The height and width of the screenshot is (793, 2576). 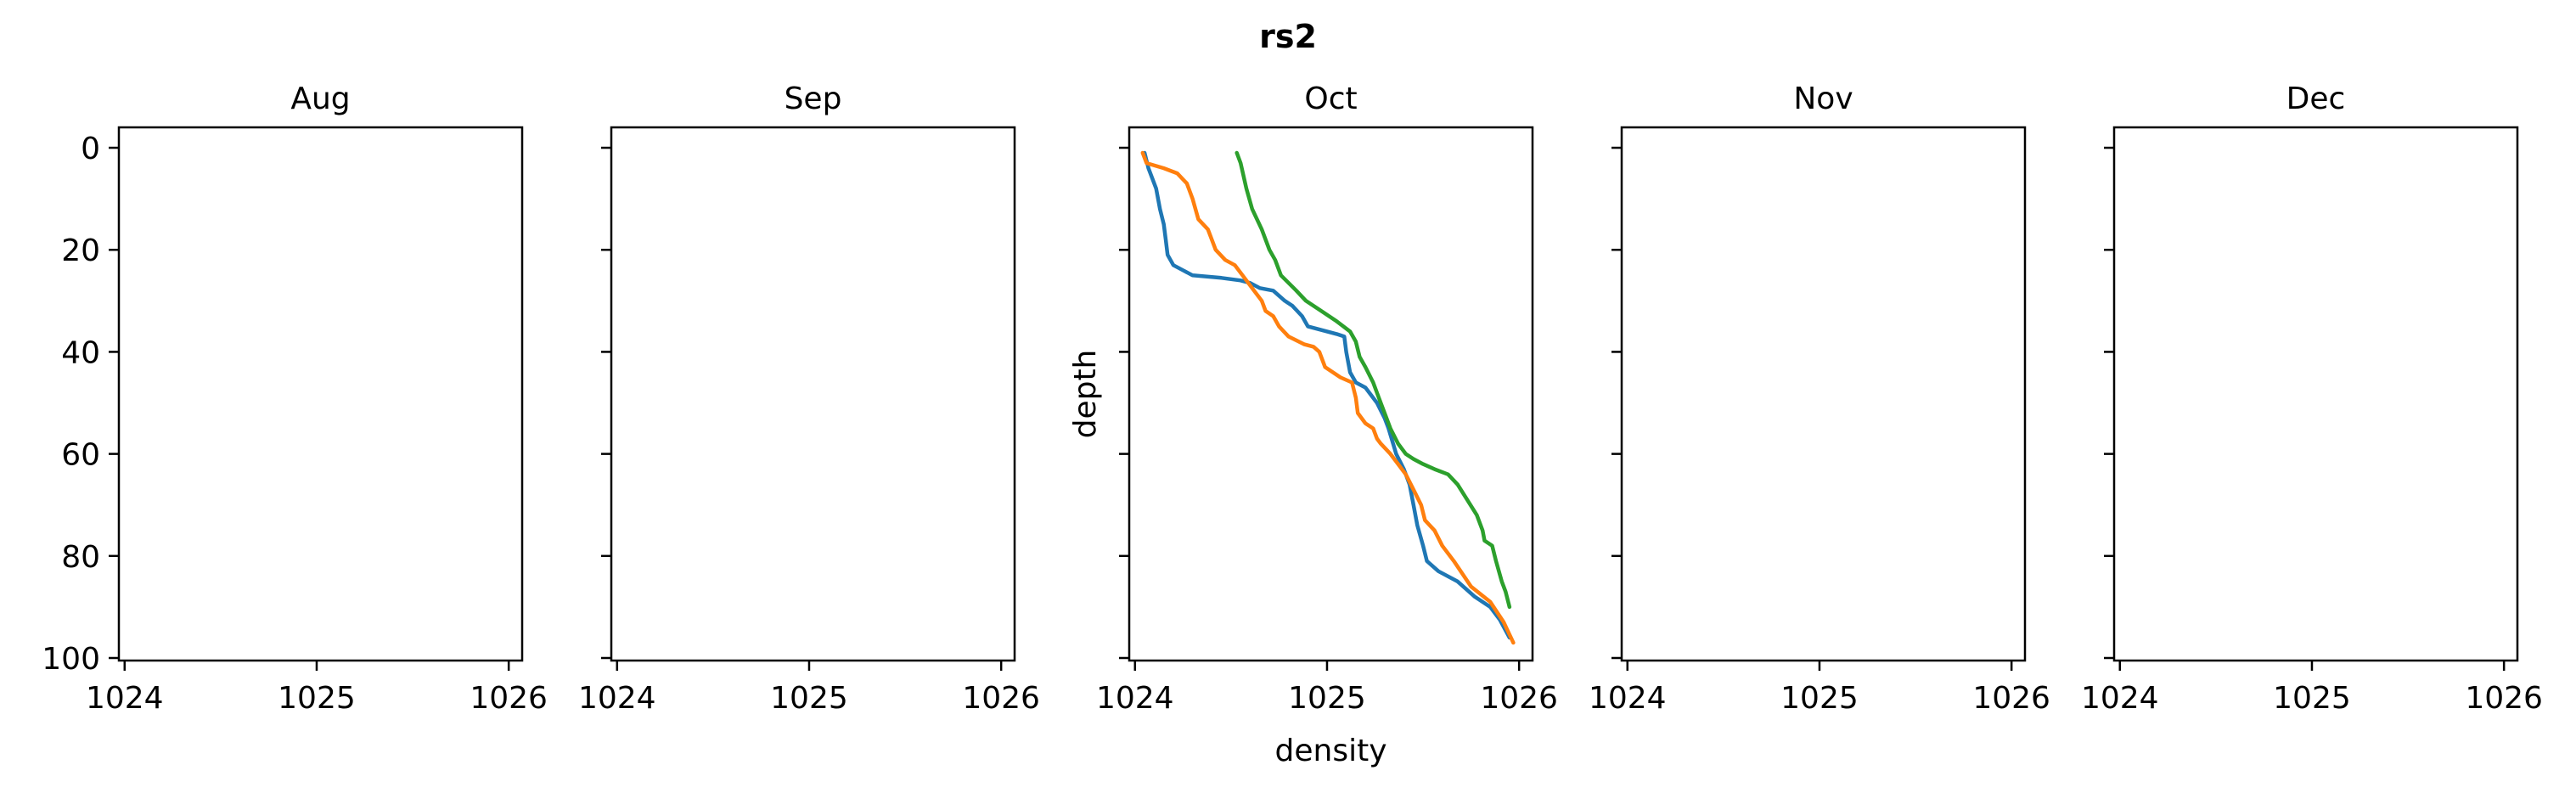 What do you see at coordinates (1330, 99) in the screenshot?
I see `subplot-title: Oct` at bounding box center [1330, 99].